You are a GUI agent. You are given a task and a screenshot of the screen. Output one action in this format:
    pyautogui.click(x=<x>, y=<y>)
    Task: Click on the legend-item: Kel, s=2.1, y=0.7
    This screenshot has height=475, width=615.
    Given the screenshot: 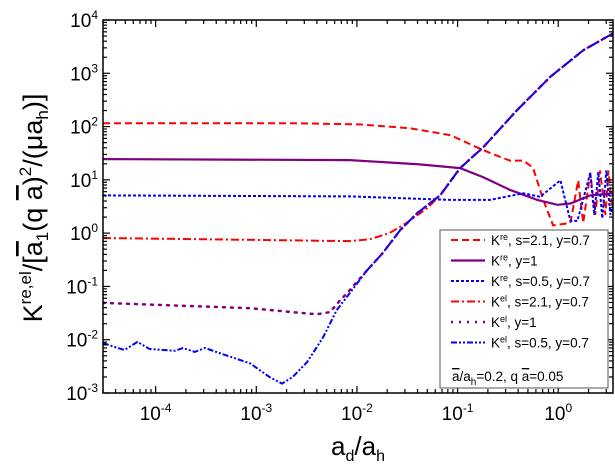 What is the action you would take?
    pyautogui.click(x=520, y=302)
    